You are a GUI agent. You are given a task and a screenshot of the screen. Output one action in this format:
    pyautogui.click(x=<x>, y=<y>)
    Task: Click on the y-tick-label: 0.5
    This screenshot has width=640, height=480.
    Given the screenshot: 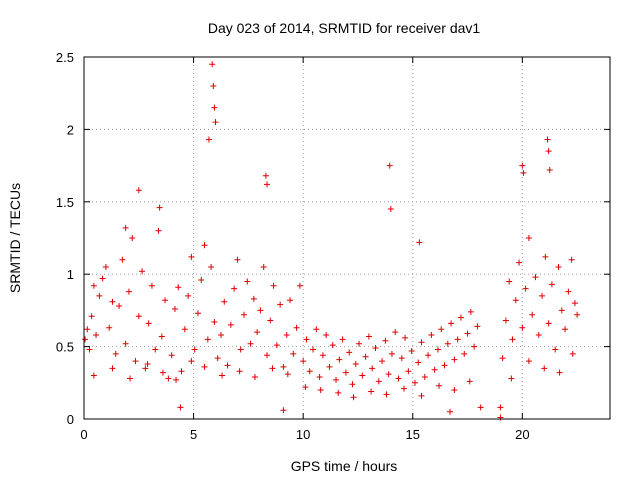 What is the action you would take?
    pyautogui.click(x=65, y=347)
    